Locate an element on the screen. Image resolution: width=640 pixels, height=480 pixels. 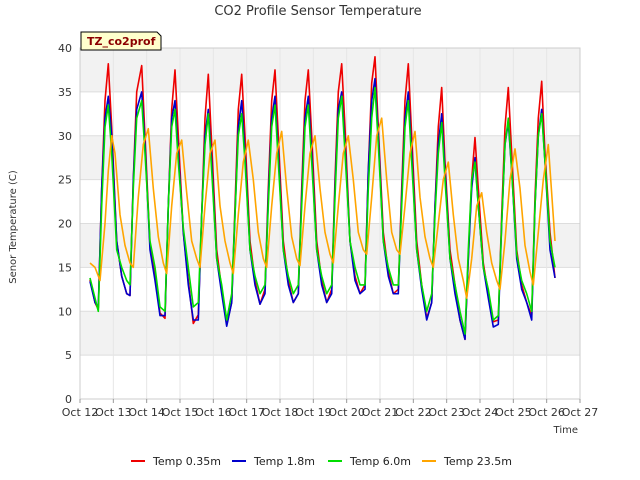
x-tick-label: Oct 20 is located at coordinates (346, 412).